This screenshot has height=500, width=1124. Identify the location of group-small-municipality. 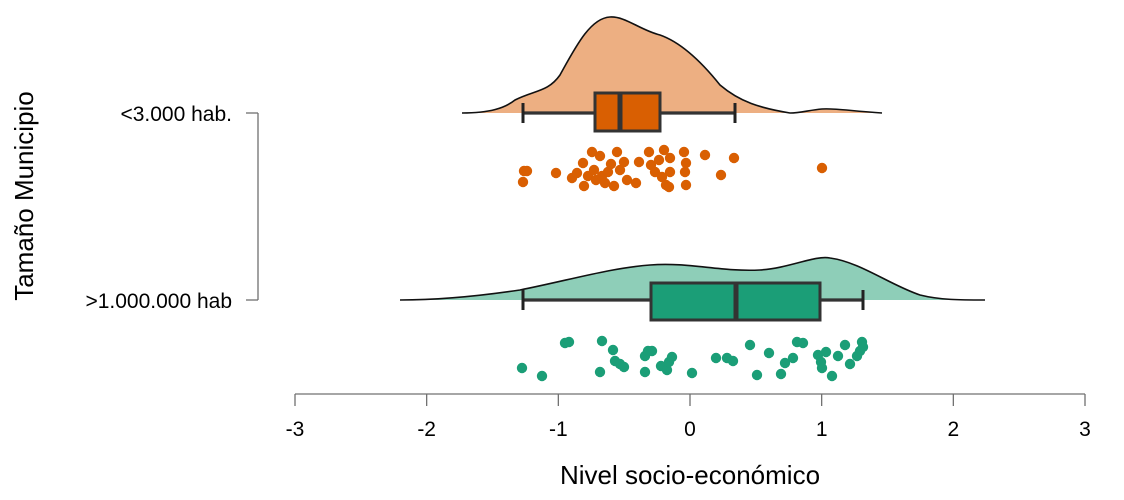
(672, 104).